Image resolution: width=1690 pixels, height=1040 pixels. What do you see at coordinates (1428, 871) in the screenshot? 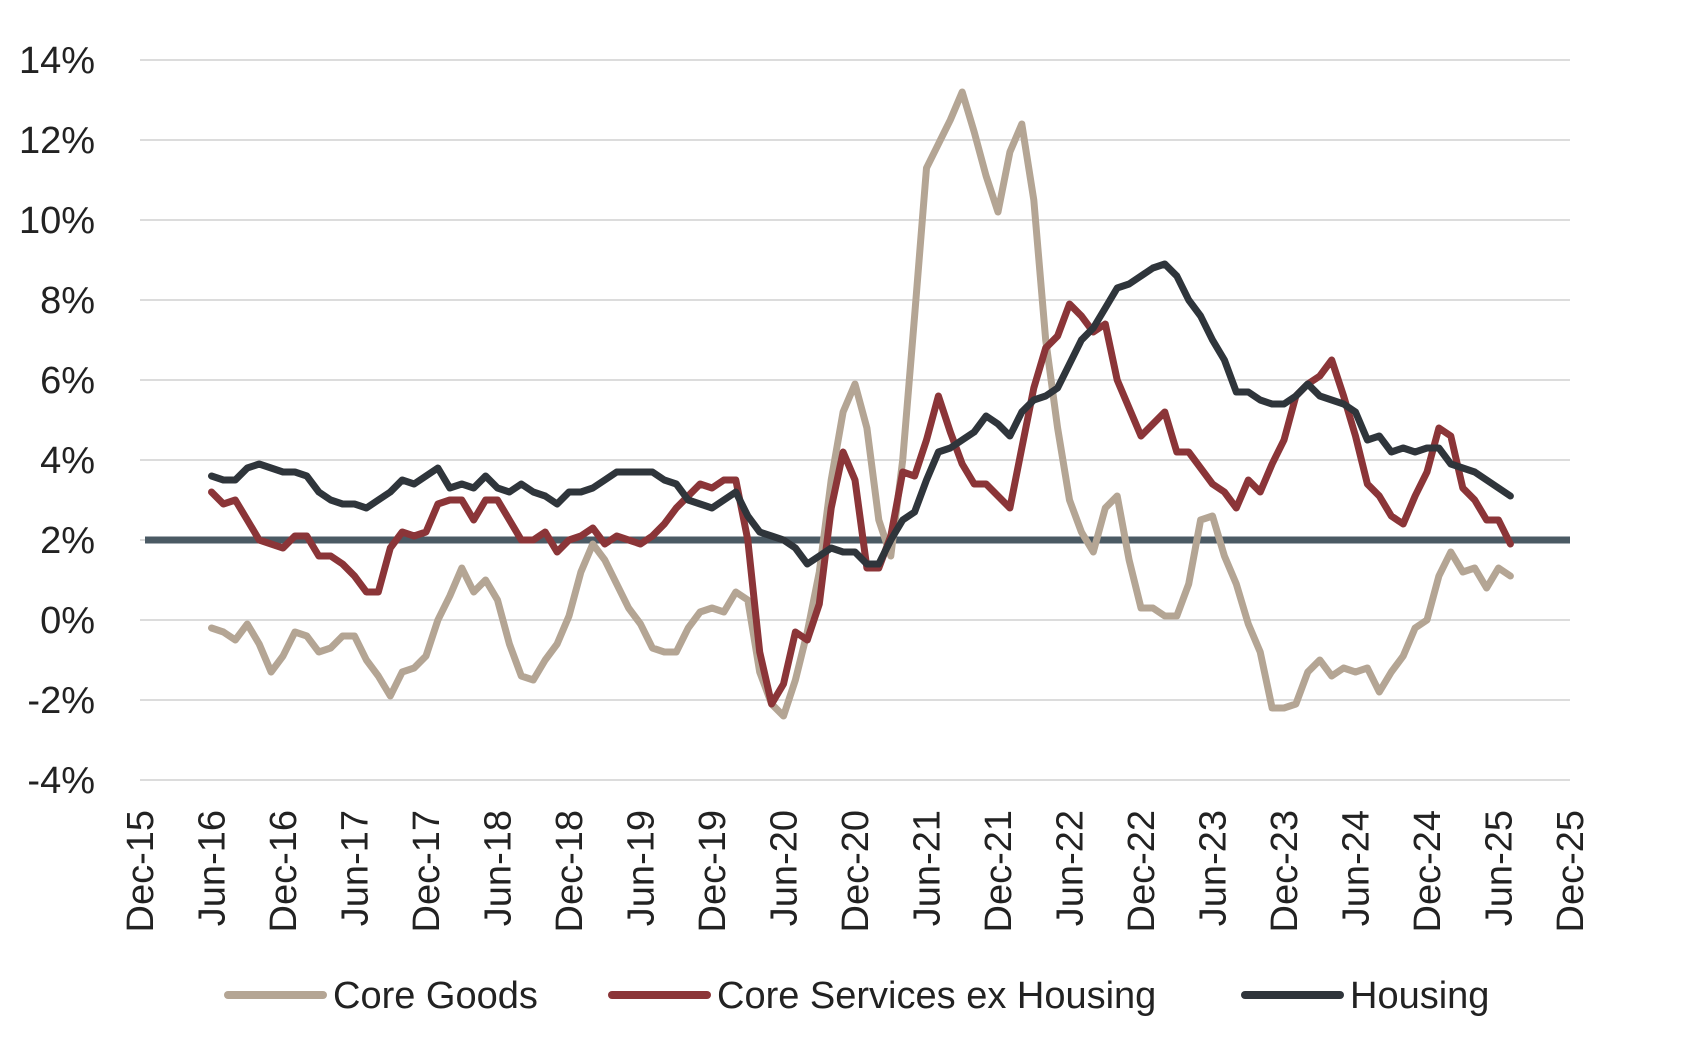
I see `x-tick-label: Dec-24` at bounding box center [1428, 871].